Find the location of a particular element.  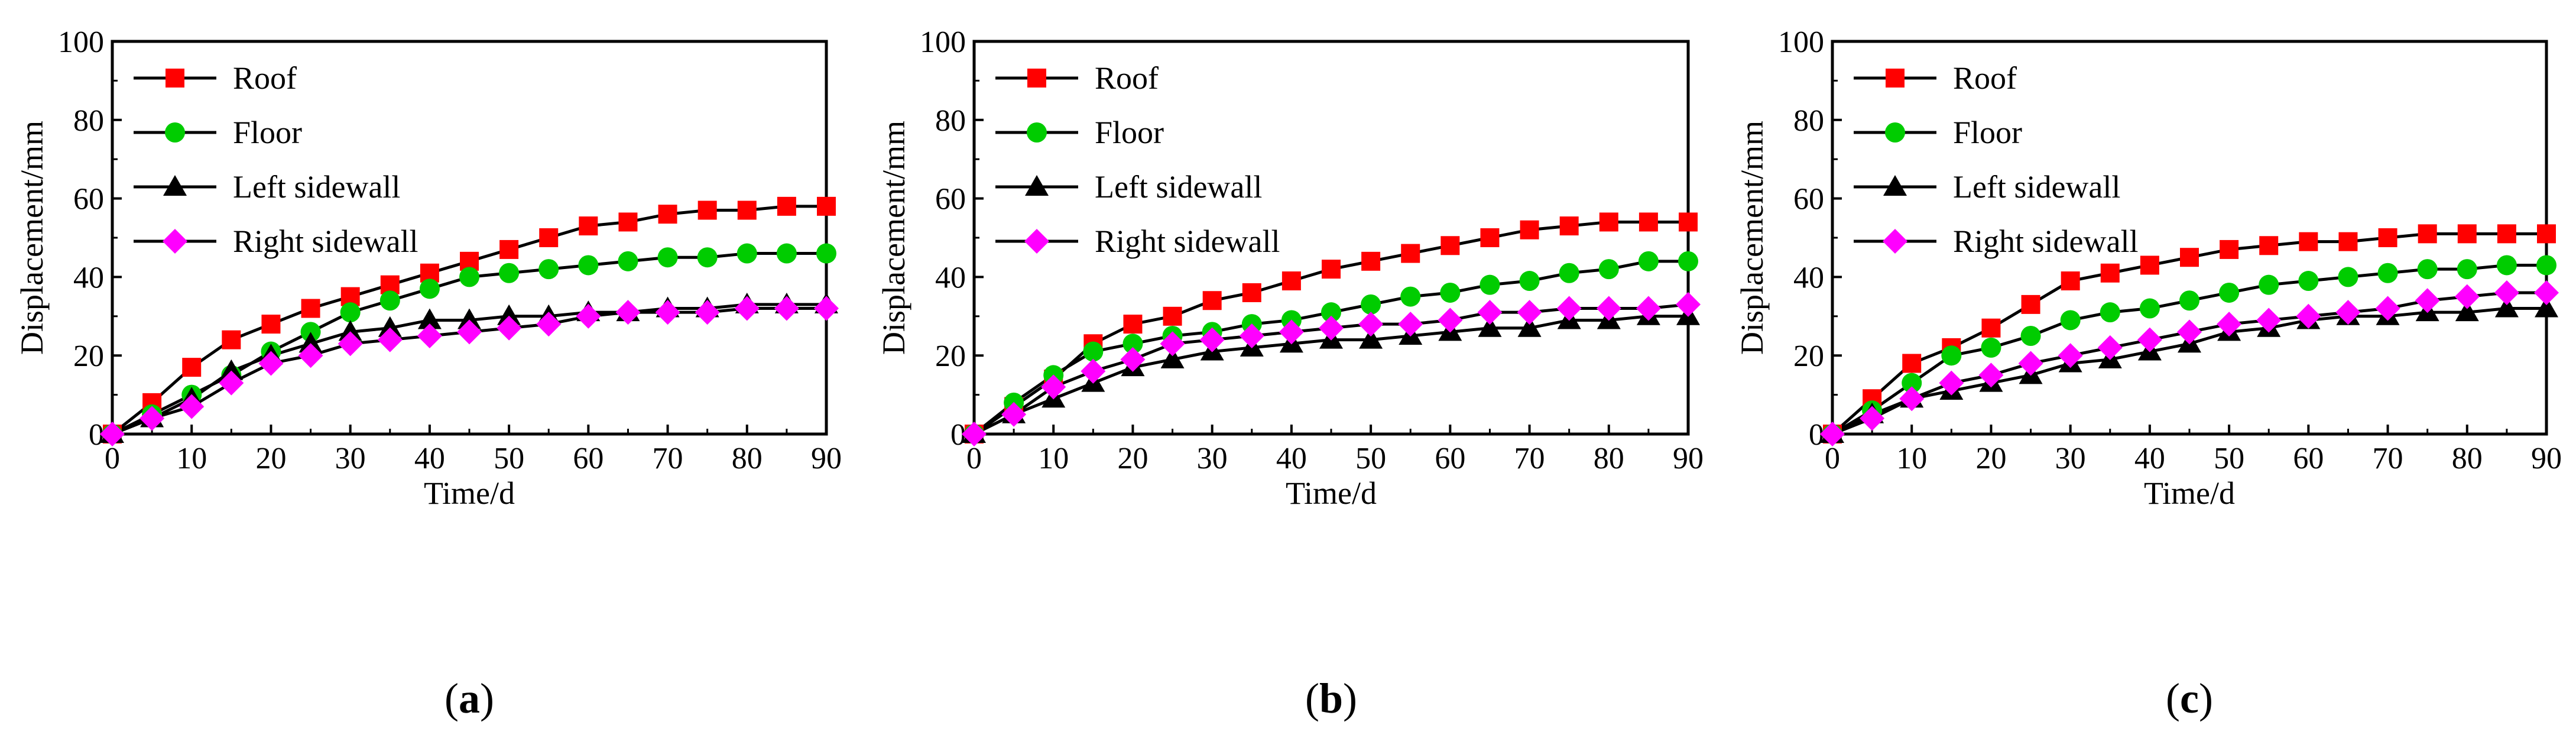

x-tick-label: 40 is located at coordinates (2149, 458).